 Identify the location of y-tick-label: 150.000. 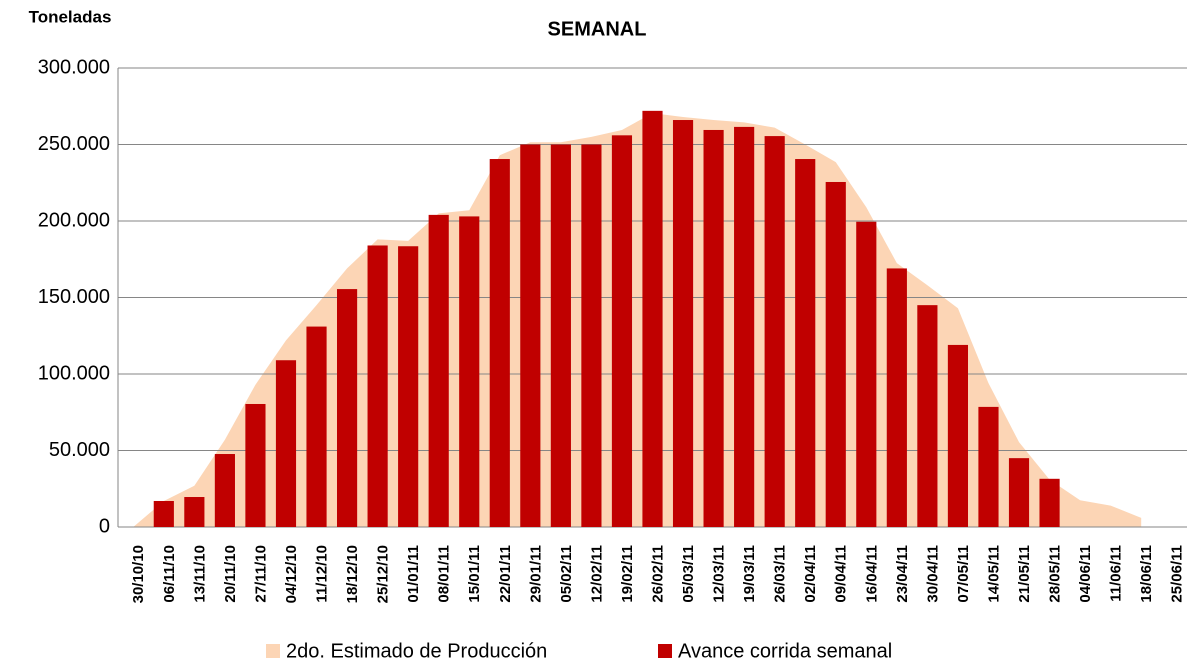
(74, 297).